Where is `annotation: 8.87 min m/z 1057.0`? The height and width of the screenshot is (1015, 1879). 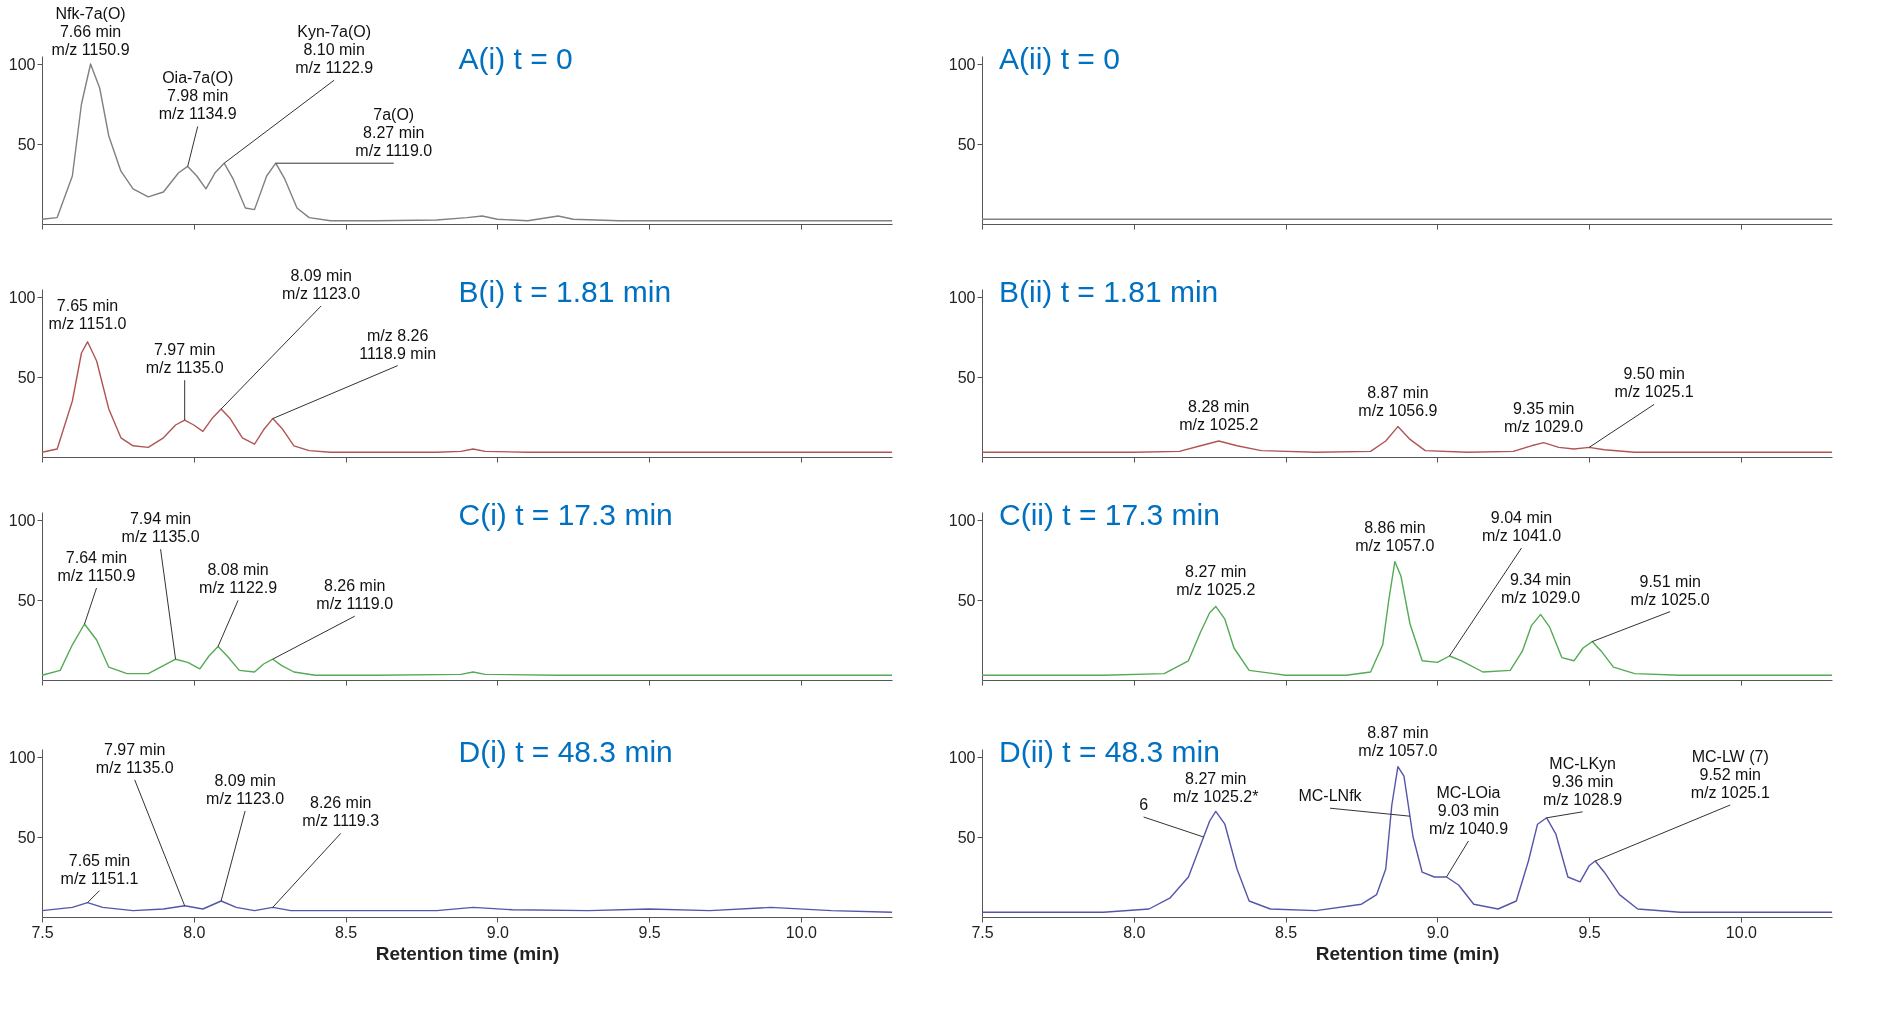 annotation: 8.87 min m/z 1057.0 is located at coordinates (1398, 741).